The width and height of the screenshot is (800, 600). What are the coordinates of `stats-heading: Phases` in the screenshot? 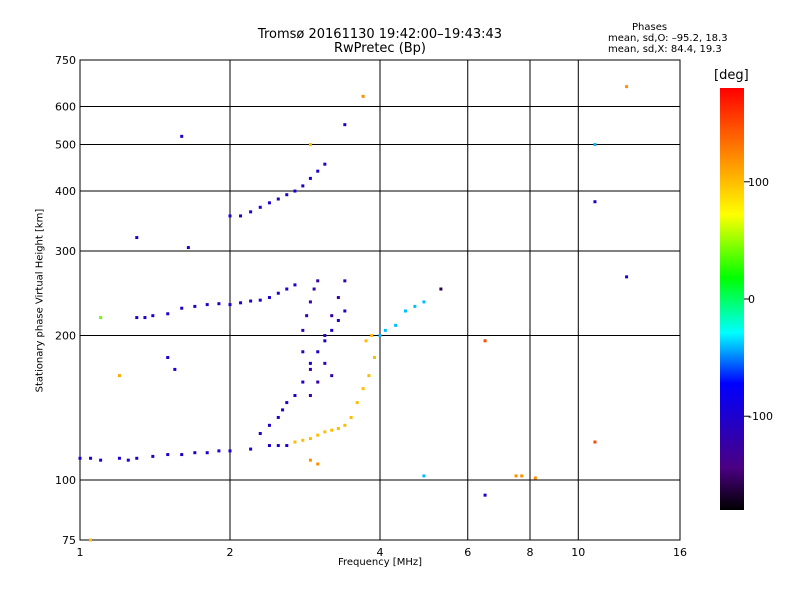 It's located at (650, 27).